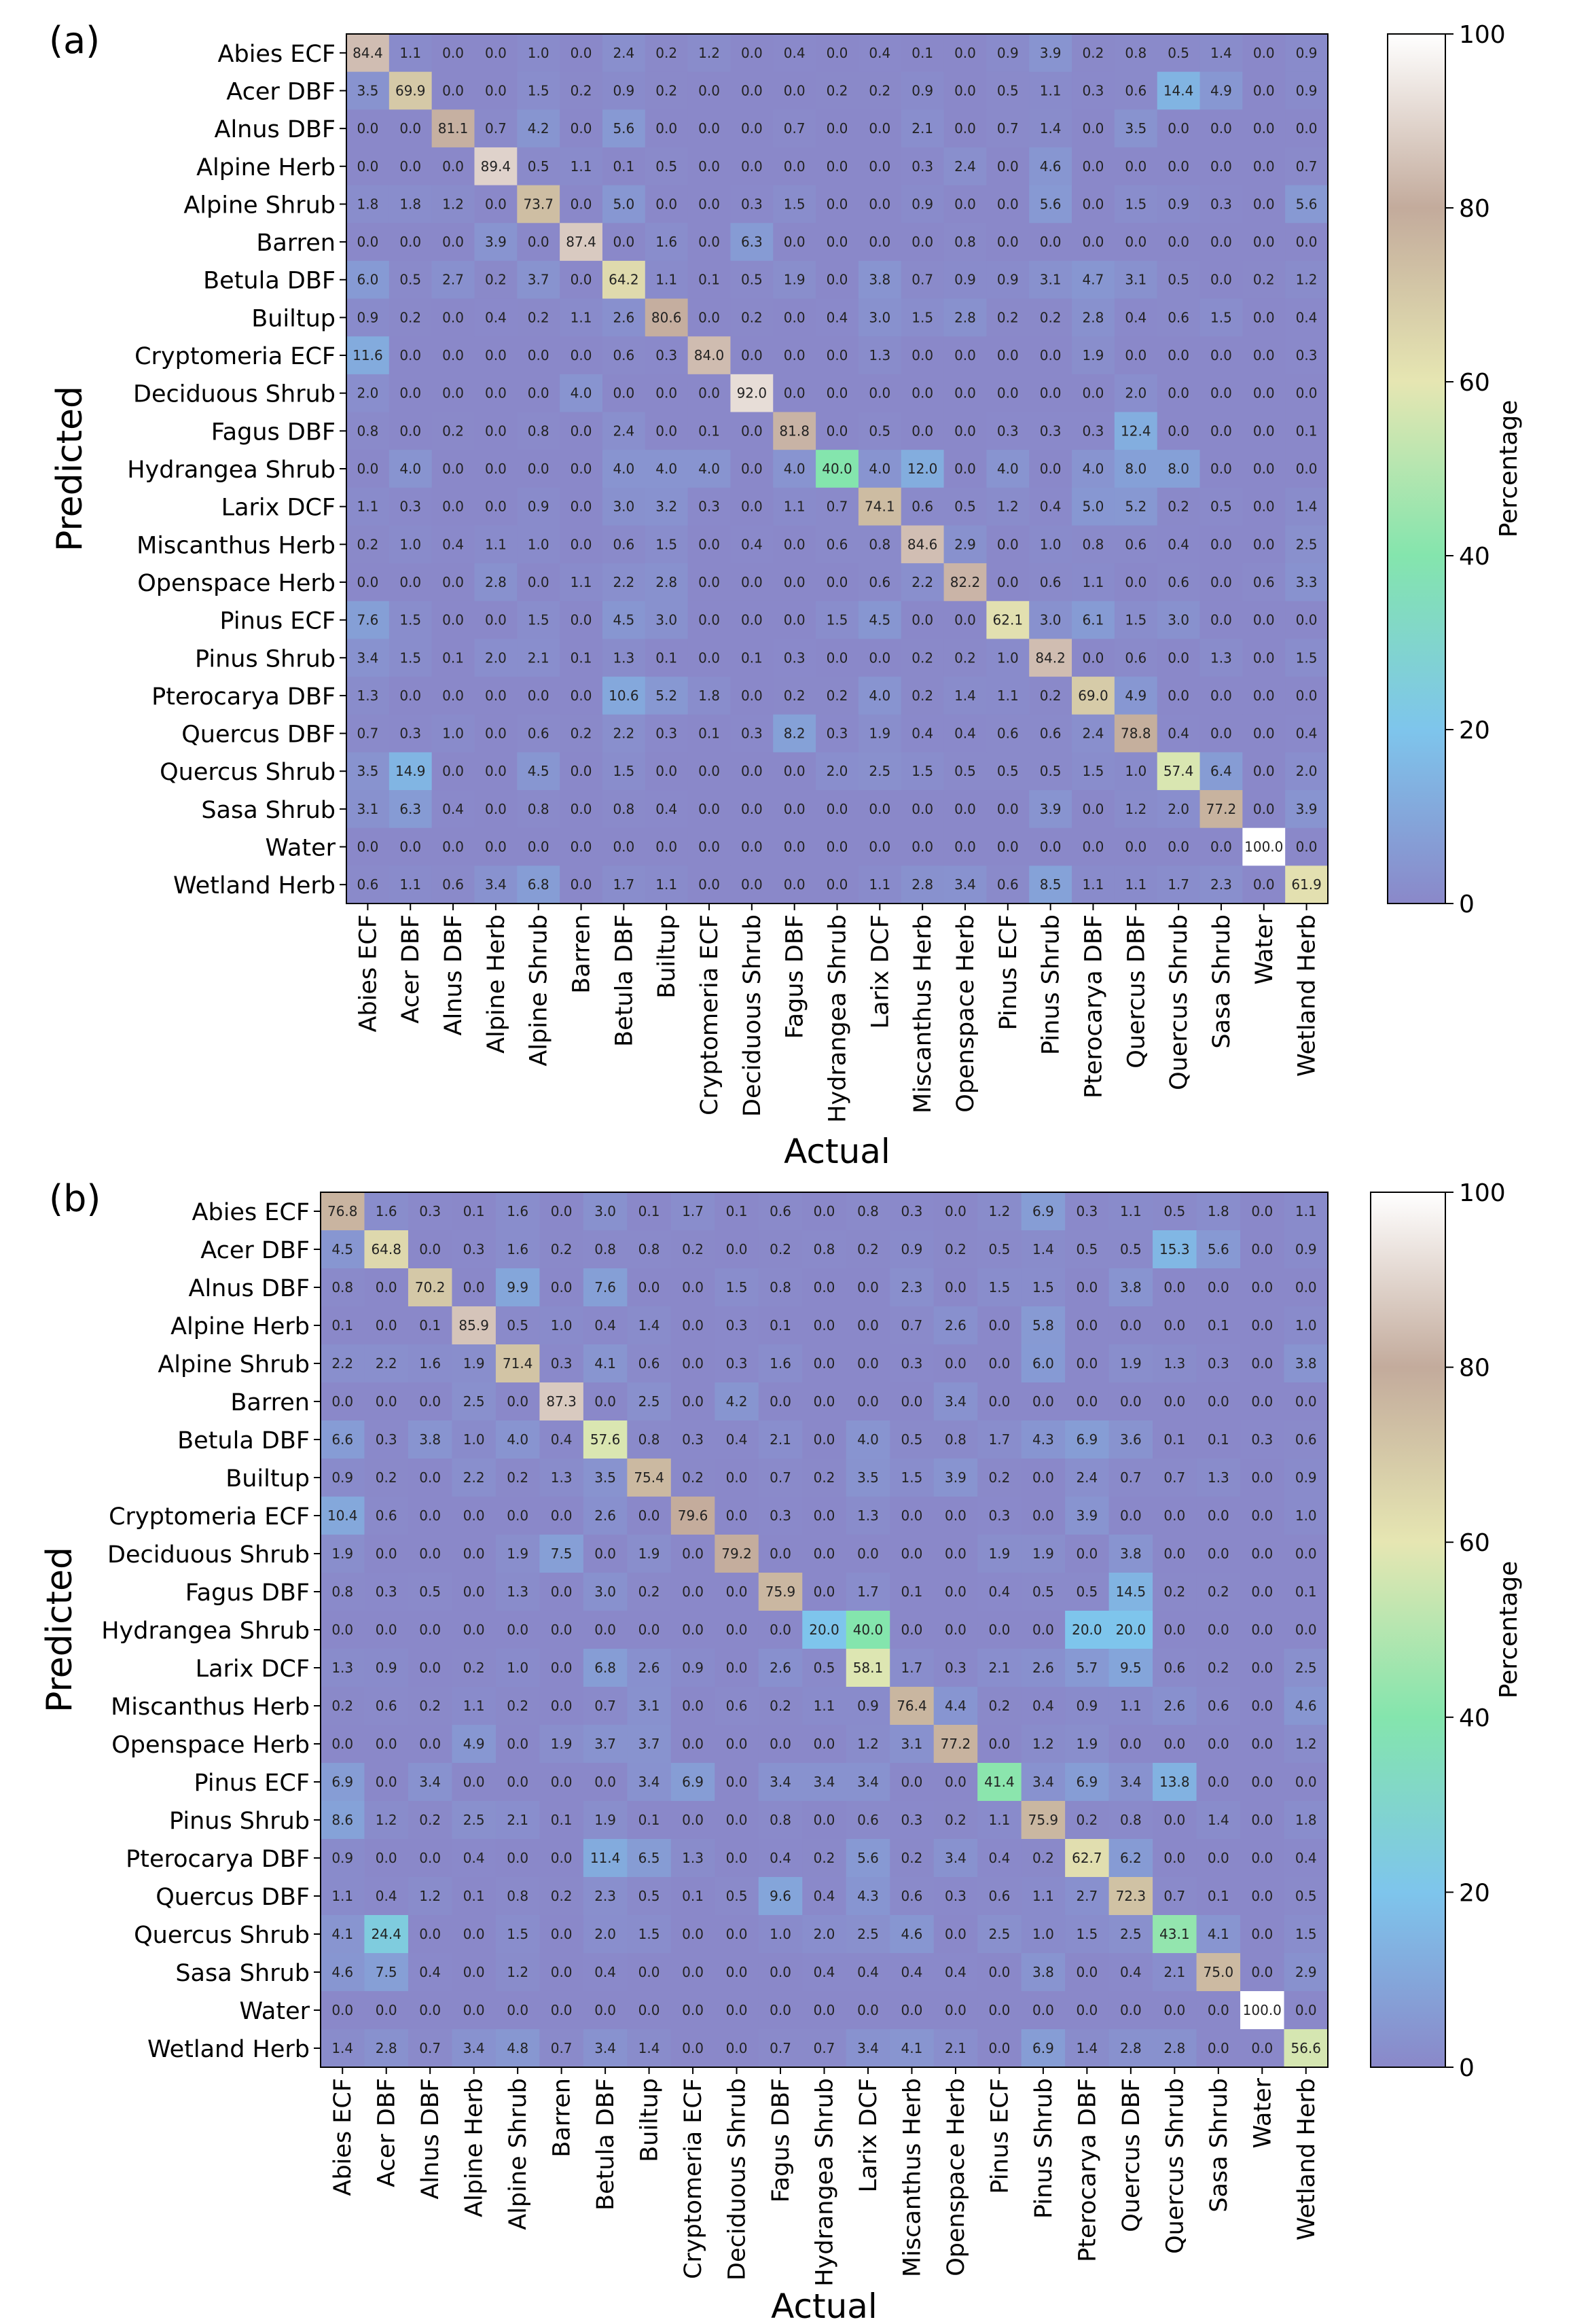 This screenshot has width=1571, height=2324. I want to click on y-tick-label: Deciduous Shrub, so click(208, 1555).